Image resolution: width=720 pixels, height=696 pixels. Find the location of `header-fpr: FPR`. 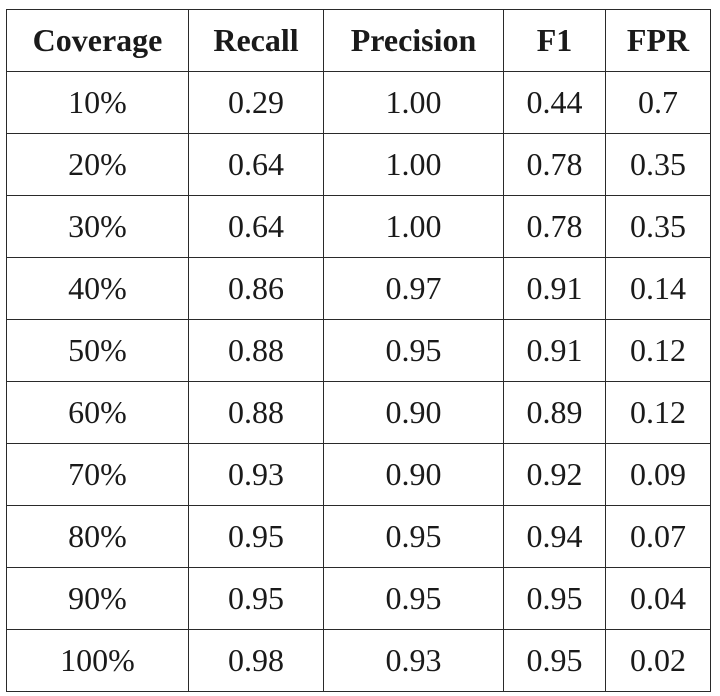

header-fpr: FPR is located at coordinates (658, 40).